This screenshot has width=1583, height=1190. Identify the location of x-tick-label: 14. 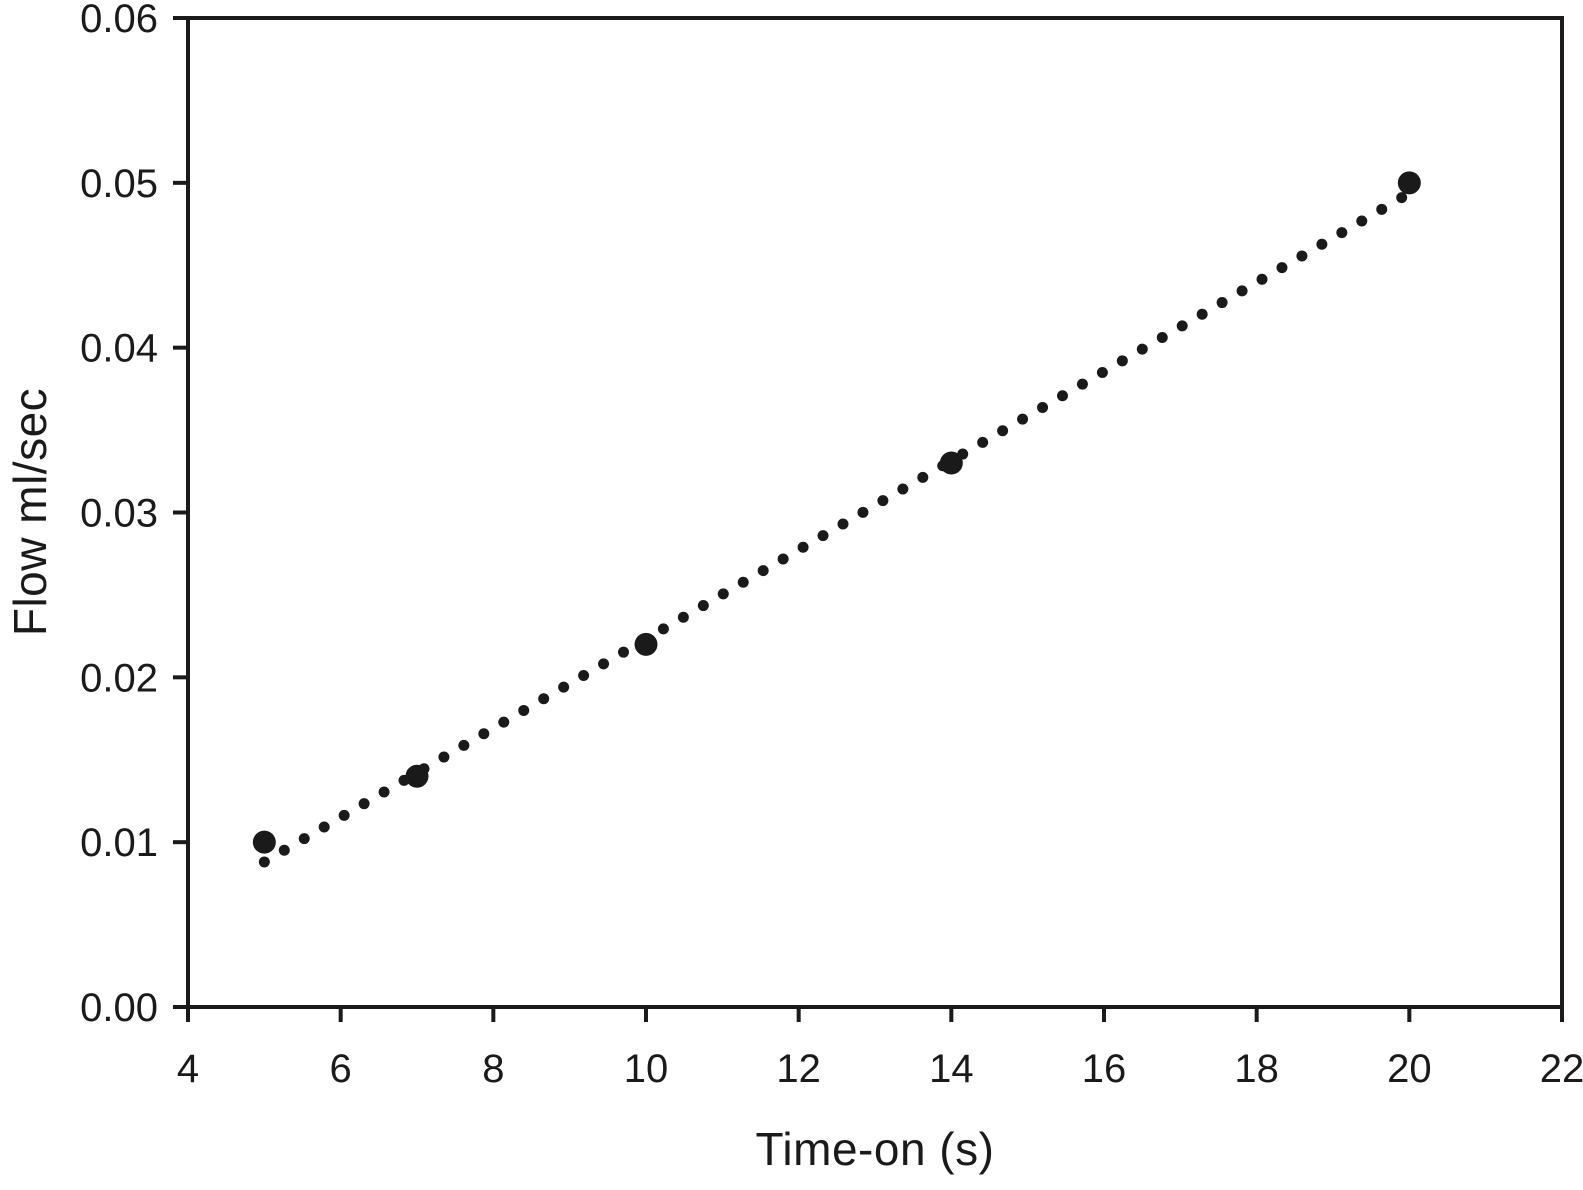
(951, 1069).